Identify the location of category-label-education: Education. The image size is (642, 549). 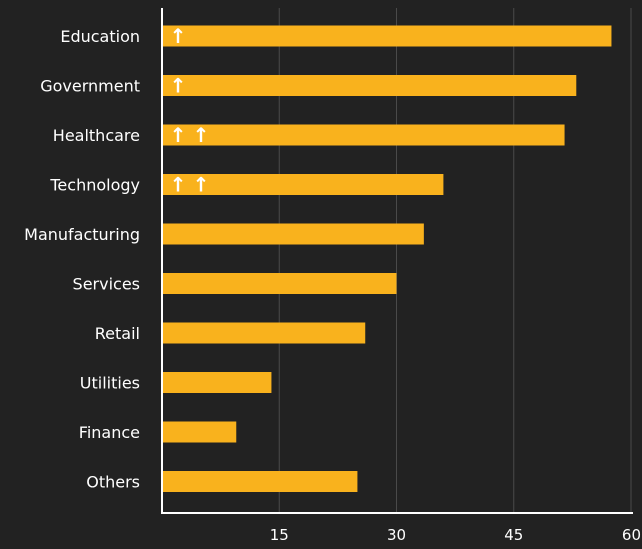
(100, 36).